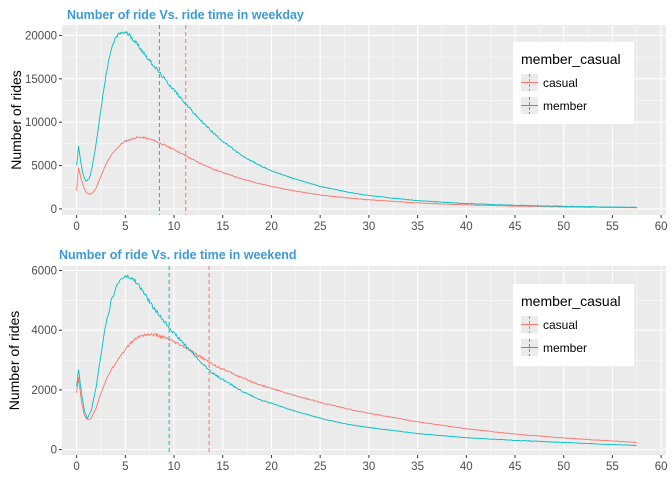 The height and width of the screenshot is (480, 672). Describe the element at coordinates (178, 255) in the screenshot. I see `weekend-chart-title: Number of ride Vs. ride time in weekend` at that location.